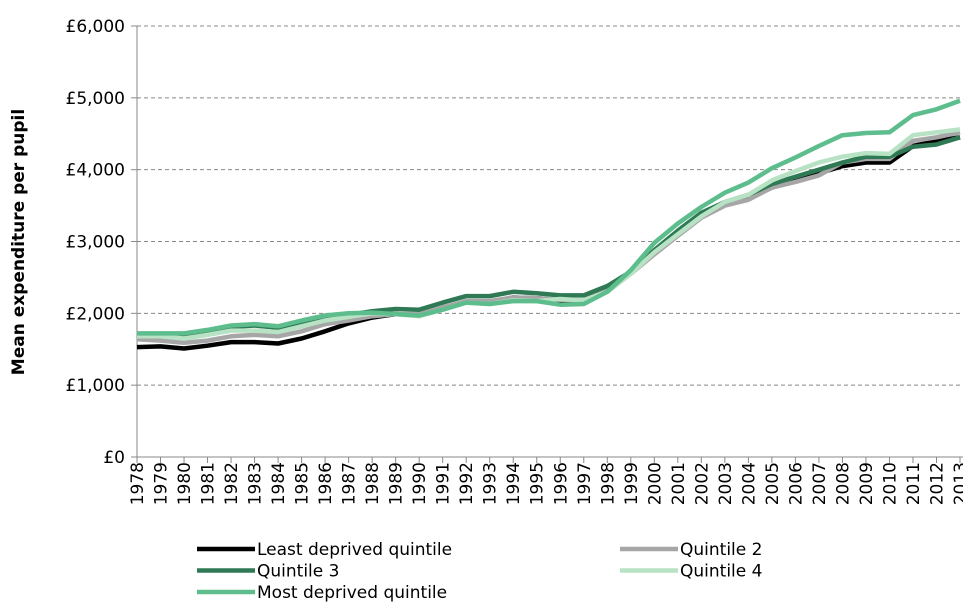 The height and width of the screenshot is (612, 963). What do you see at coordinates (679, 483) in the screenshot?
I see `x-tick-label: 2001` at bounding box center [679, 483].